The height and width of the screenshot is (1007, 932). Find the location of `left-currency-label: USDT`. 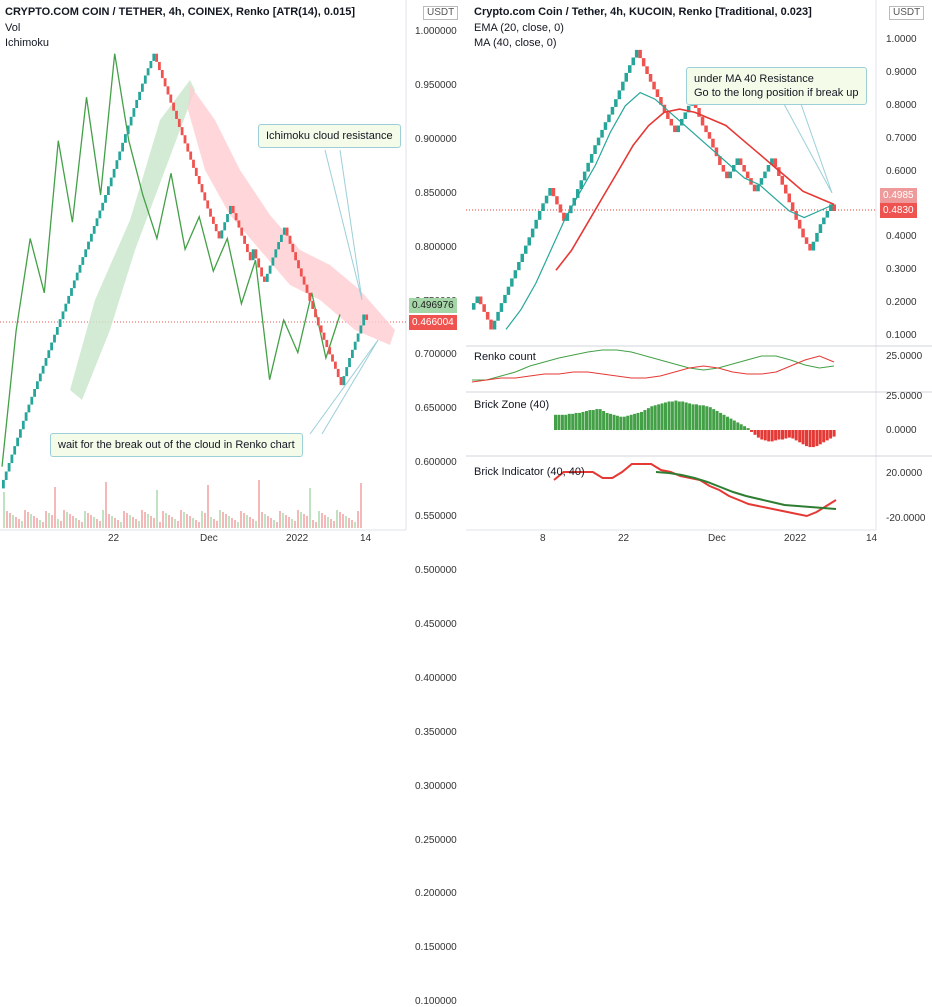

left-currency-label: USDT is located at coordinates (441, 13).